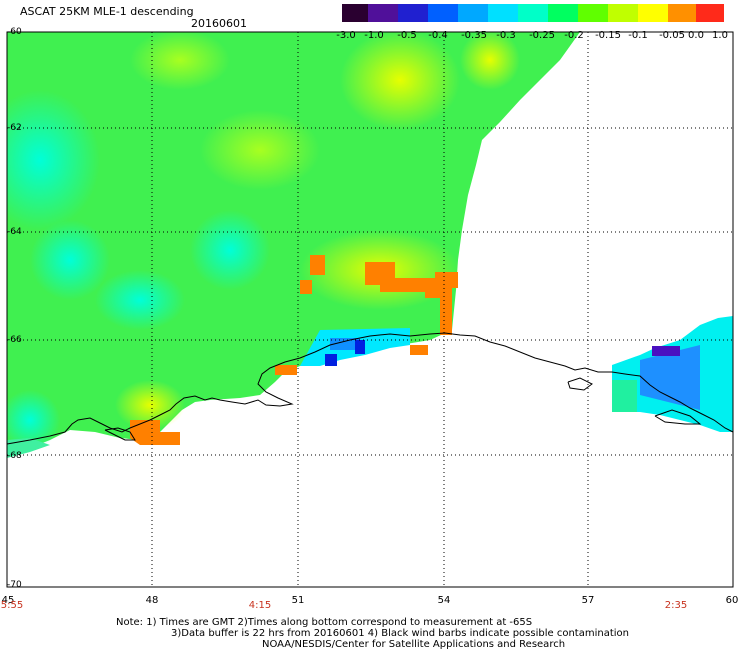 The height and width of the screenshot is (650, 740). I want to click on y-tick-label: -62, so click(14, 128).